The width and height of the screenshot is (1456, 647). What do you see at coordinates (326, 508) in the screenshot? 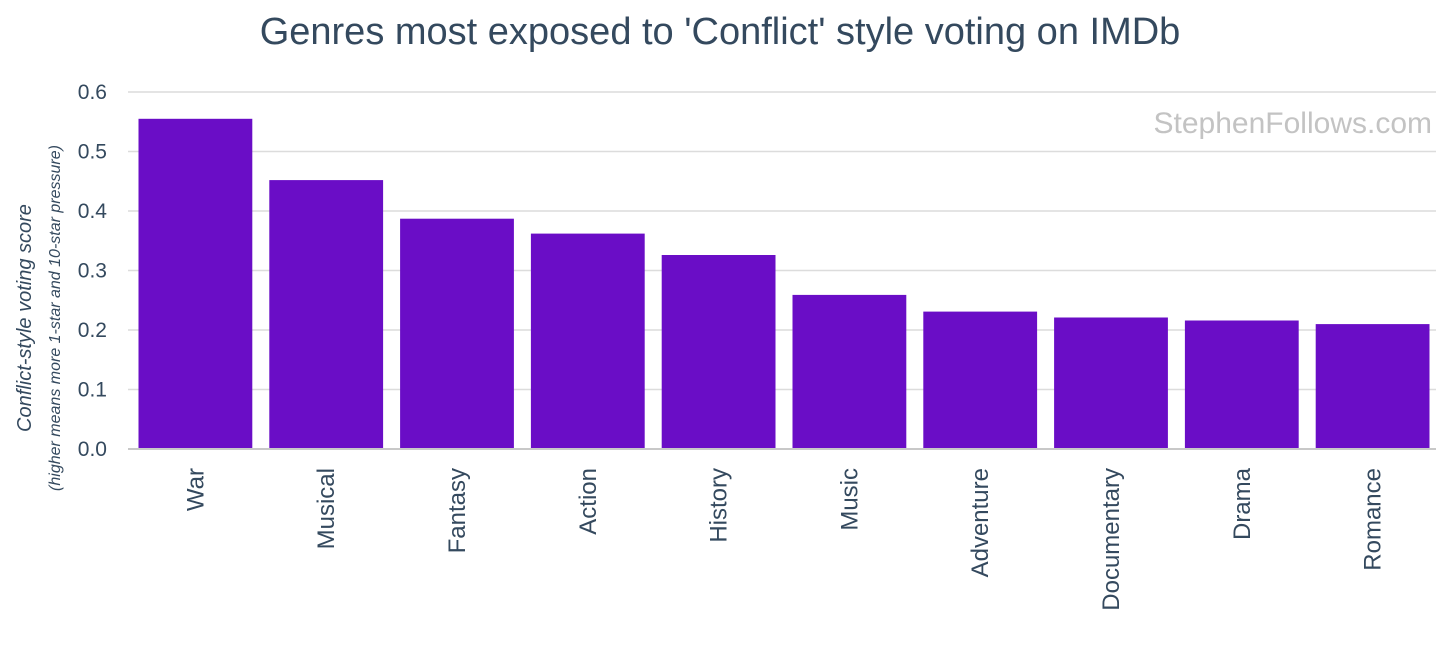
I see `x-tick-label-musical: Musical` at bounding box center [326, 508].